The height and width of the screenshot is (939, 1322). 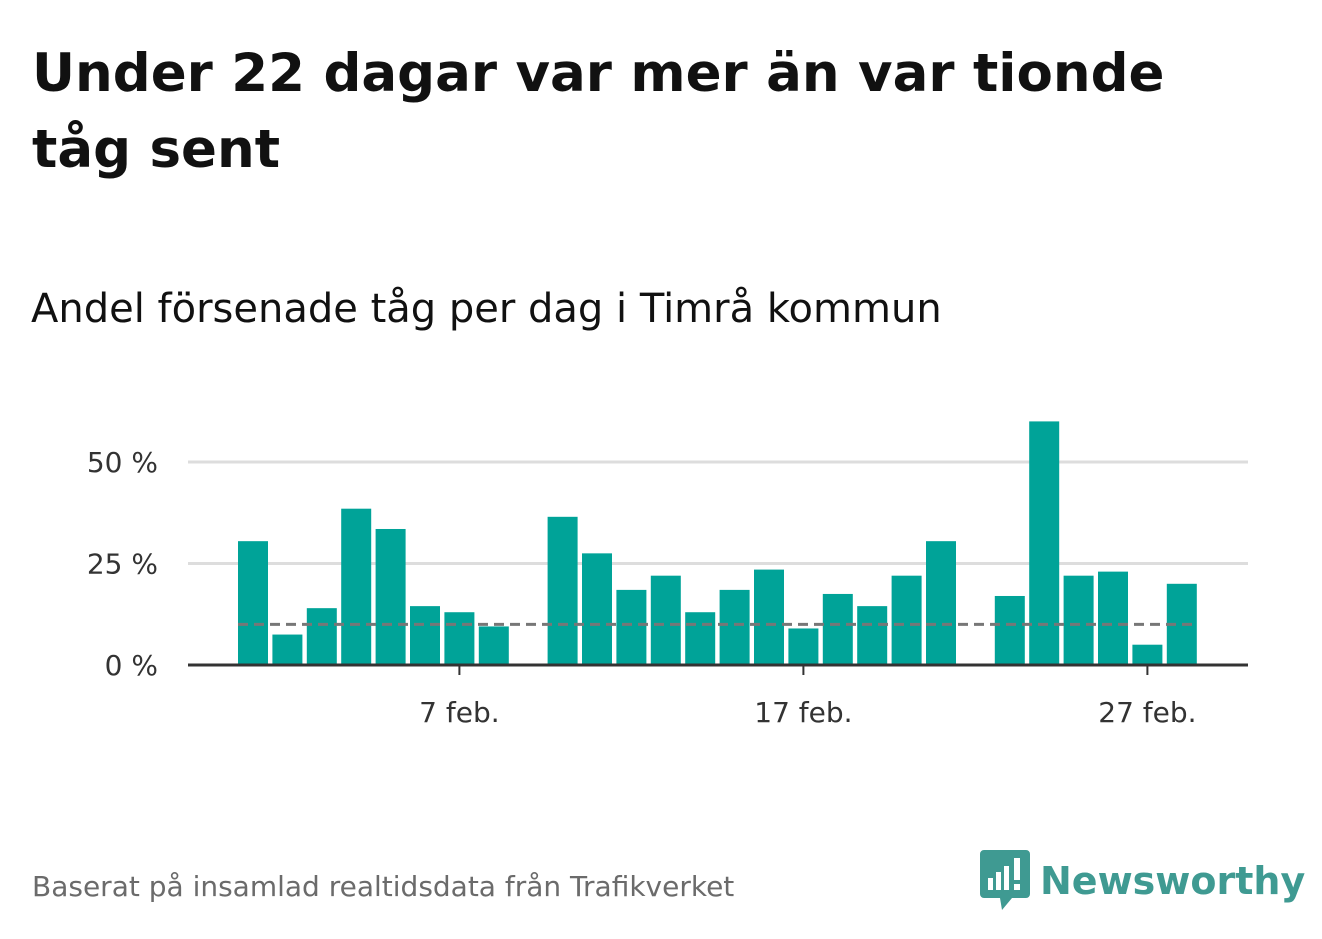 I want to click on y-tick-label: 0 %, so click(x=131, y=665).